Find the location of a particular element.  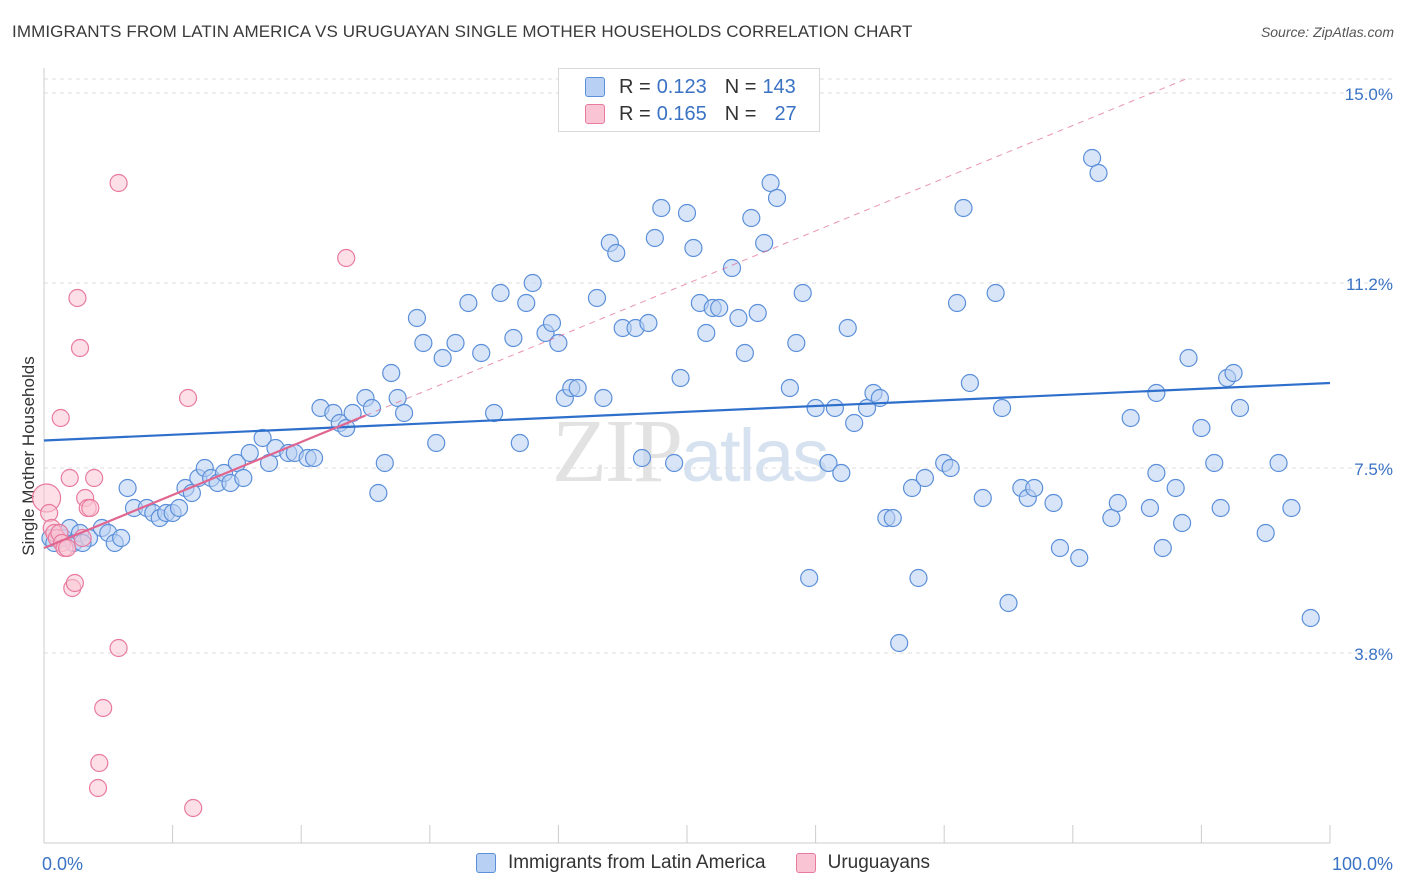

x-tick-label: 0.0% is located at coordinates (62, 864).